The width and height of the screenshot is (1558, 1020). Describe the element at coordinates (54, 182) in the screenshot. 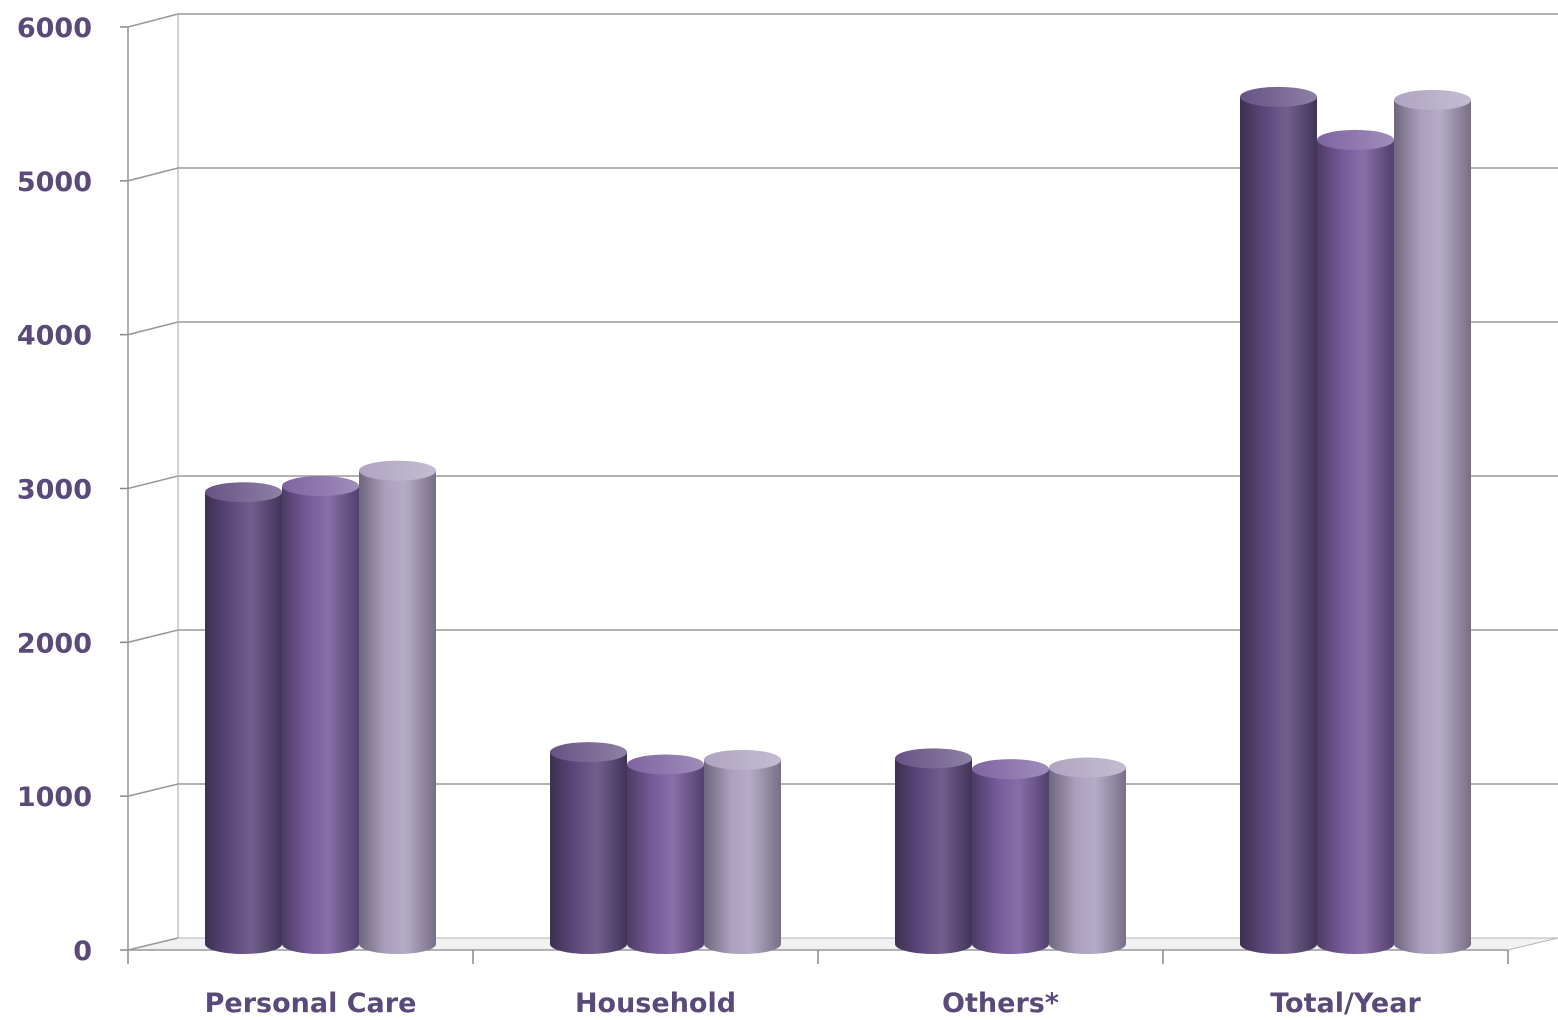

I see `y-tick-label-5000: 5000` at that location.